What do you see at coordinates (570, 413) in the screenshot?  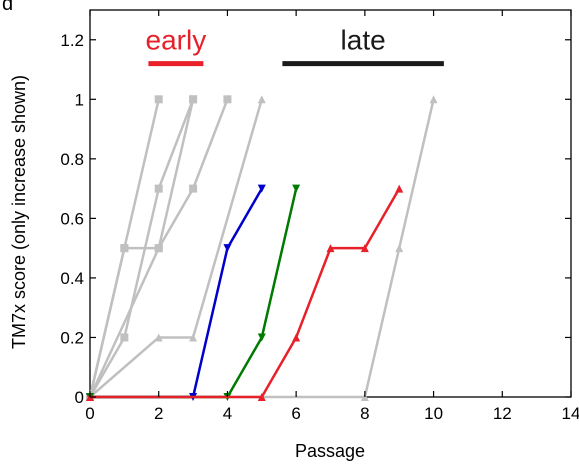 I see `x-tick-label: 14` at bounding box center [570, 413].